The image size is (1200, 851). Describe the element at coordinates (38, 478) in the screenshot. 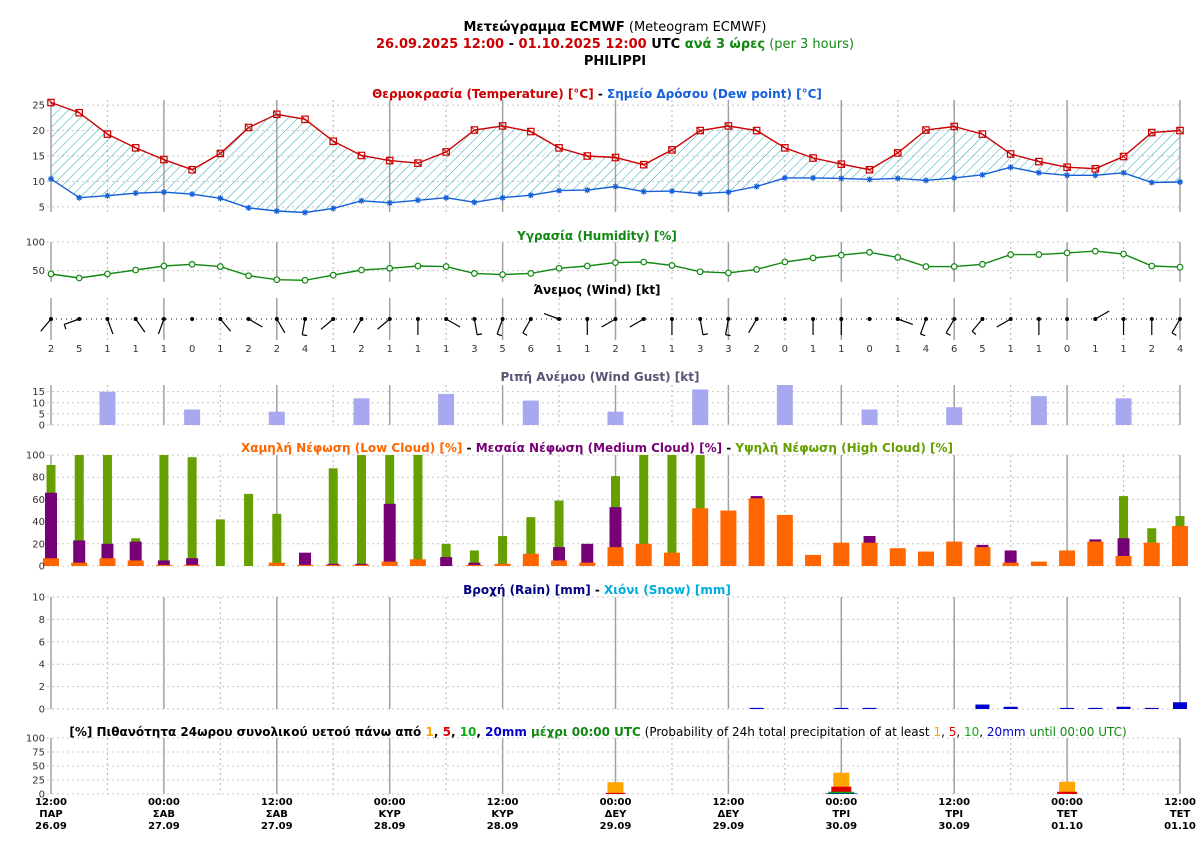

I see `cloud-tick-label: 80` at that location.